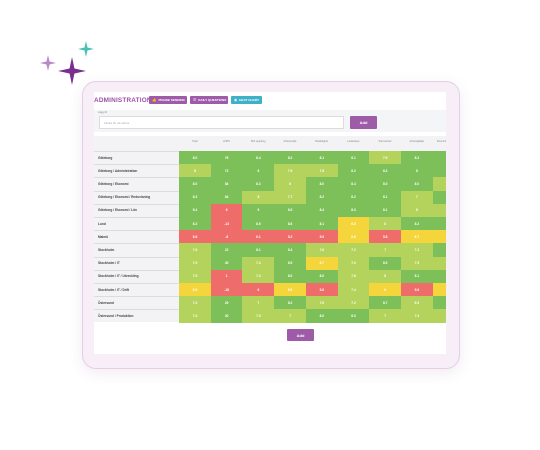 This screenshot has width=540, height=450. I want to click on heat-cell: 9, so click(258, 210).